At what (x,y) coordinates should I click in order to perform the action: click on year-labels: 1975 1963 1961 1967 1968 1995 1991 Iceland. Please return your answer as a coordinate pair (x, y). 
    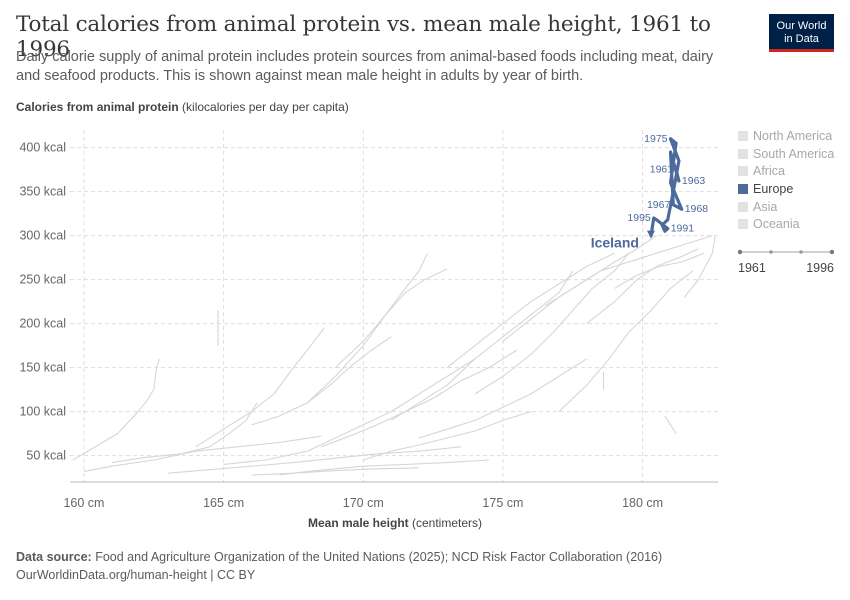
    Looking at the image, I should click on (649, 192).